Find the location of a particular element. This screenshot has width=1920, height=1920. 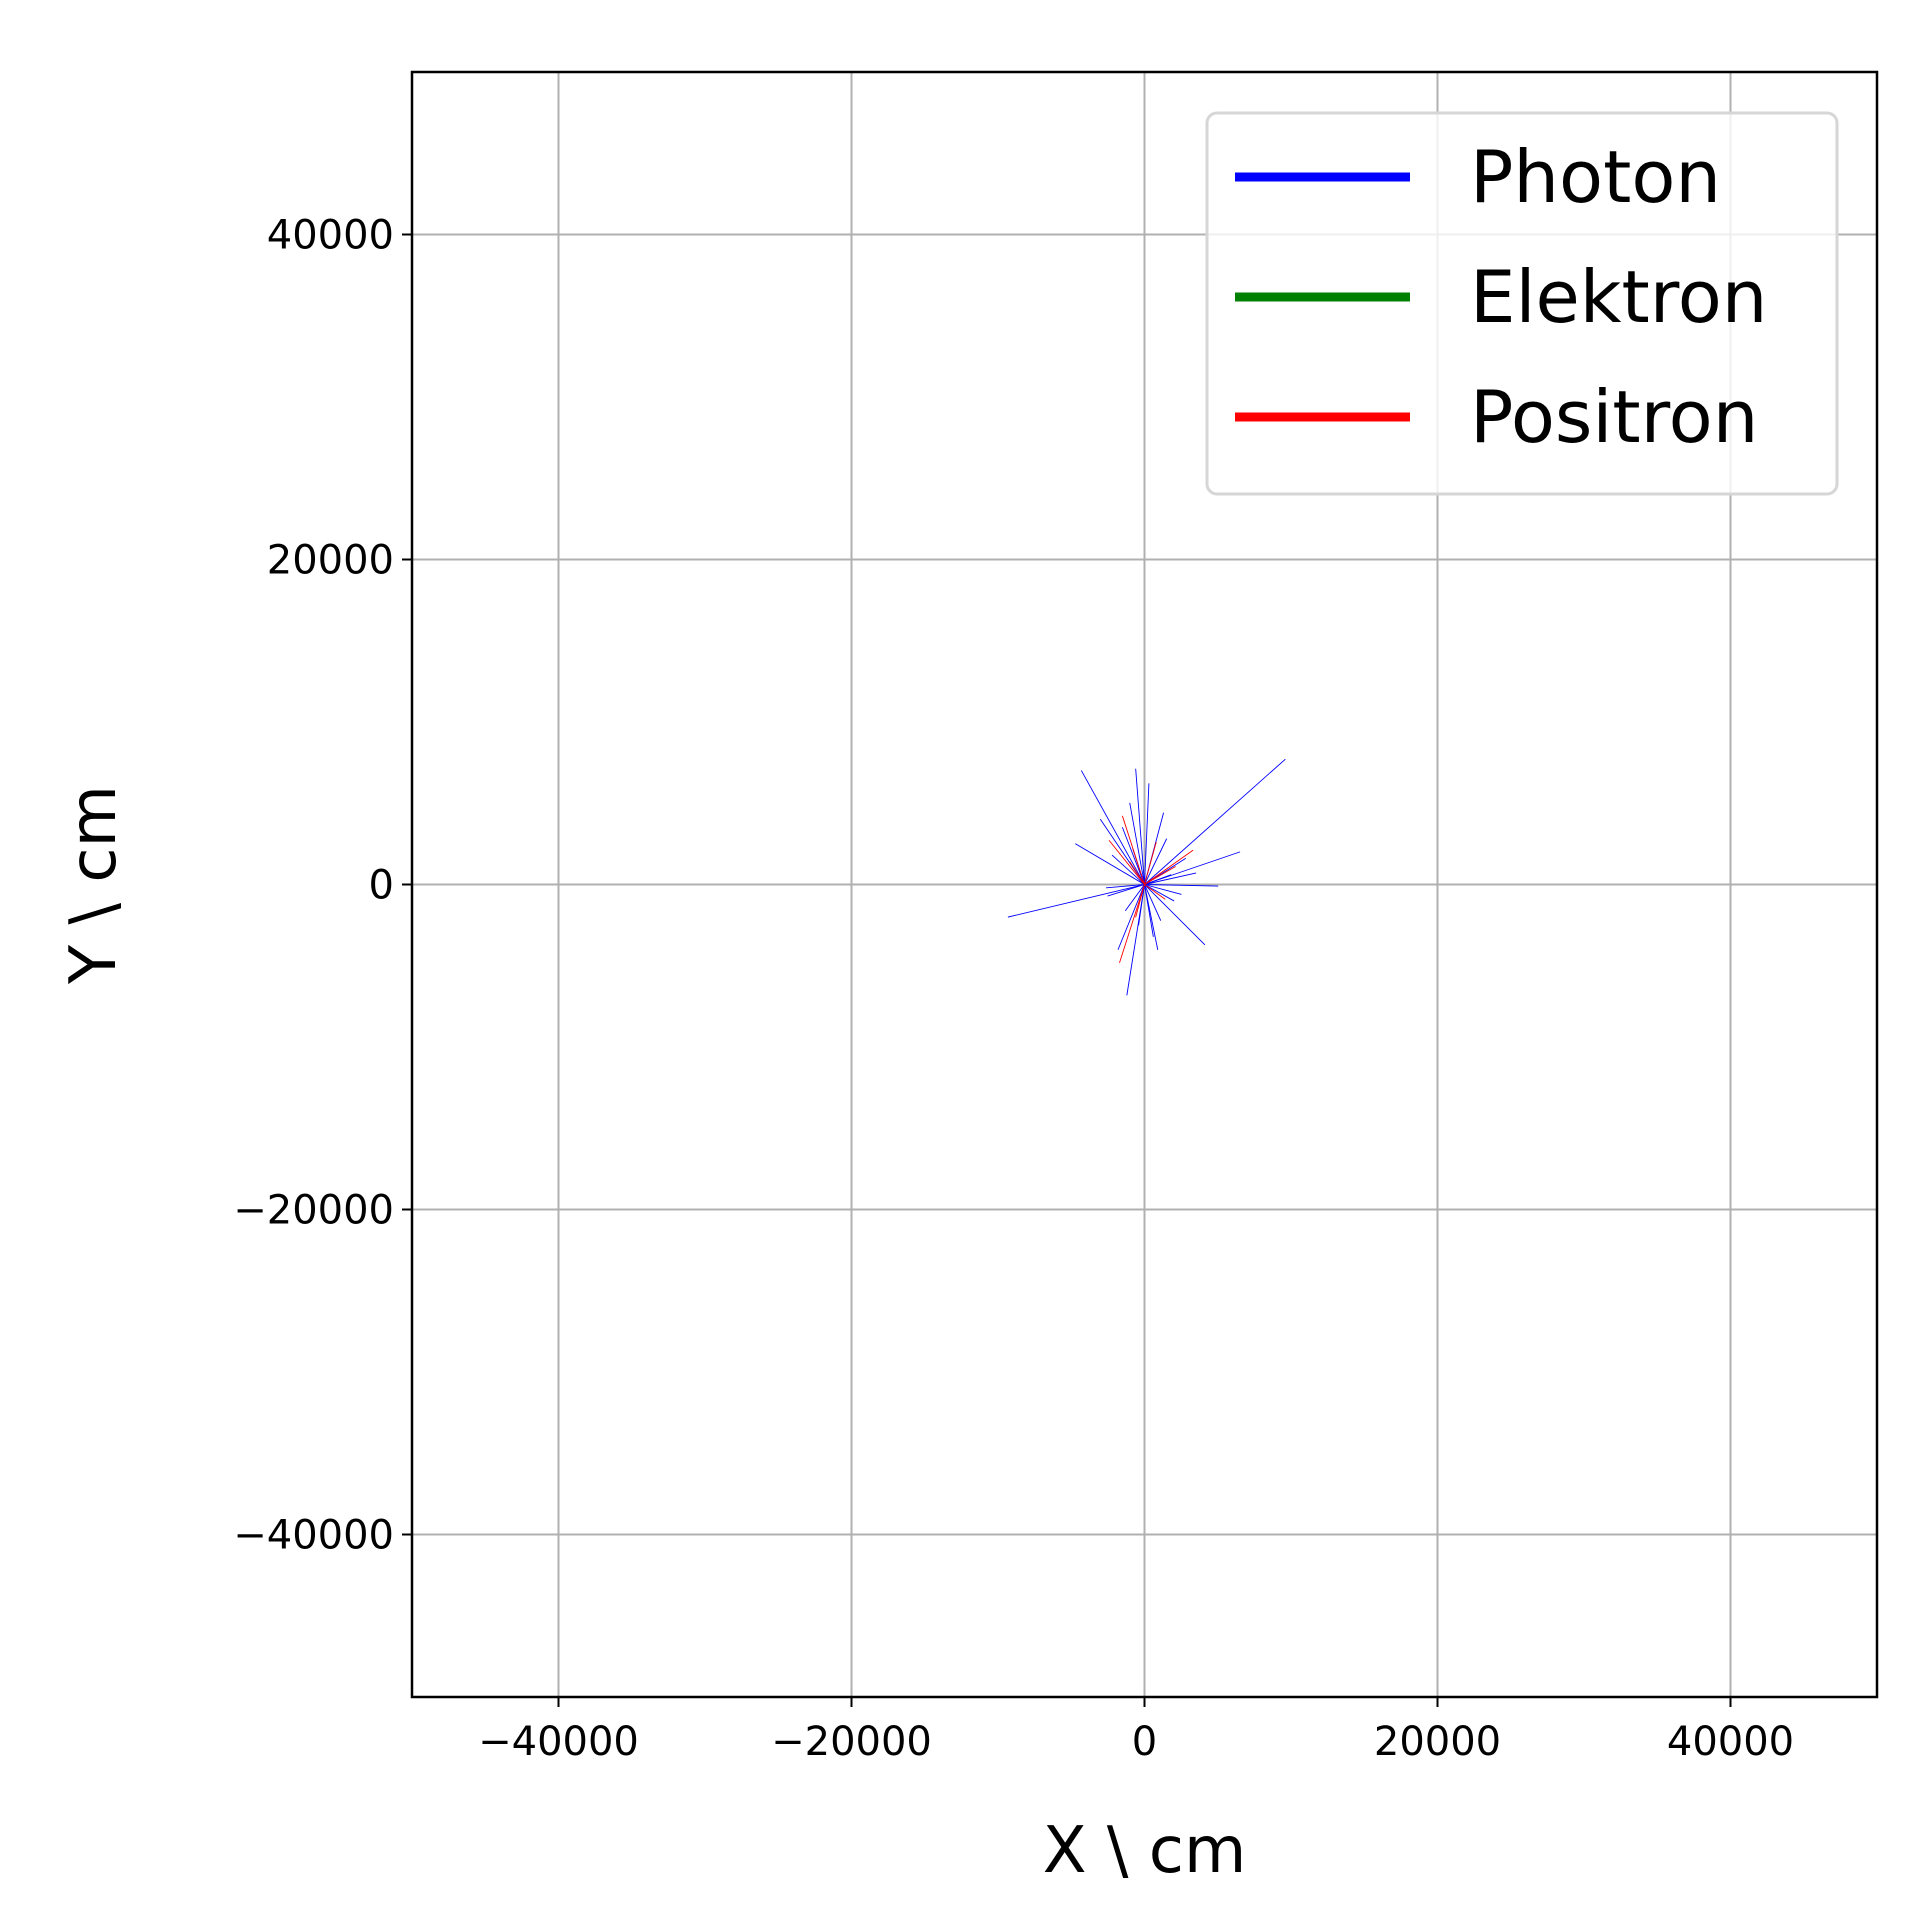

legend-label-photon: Photon is located at coordinates (1595, 177).